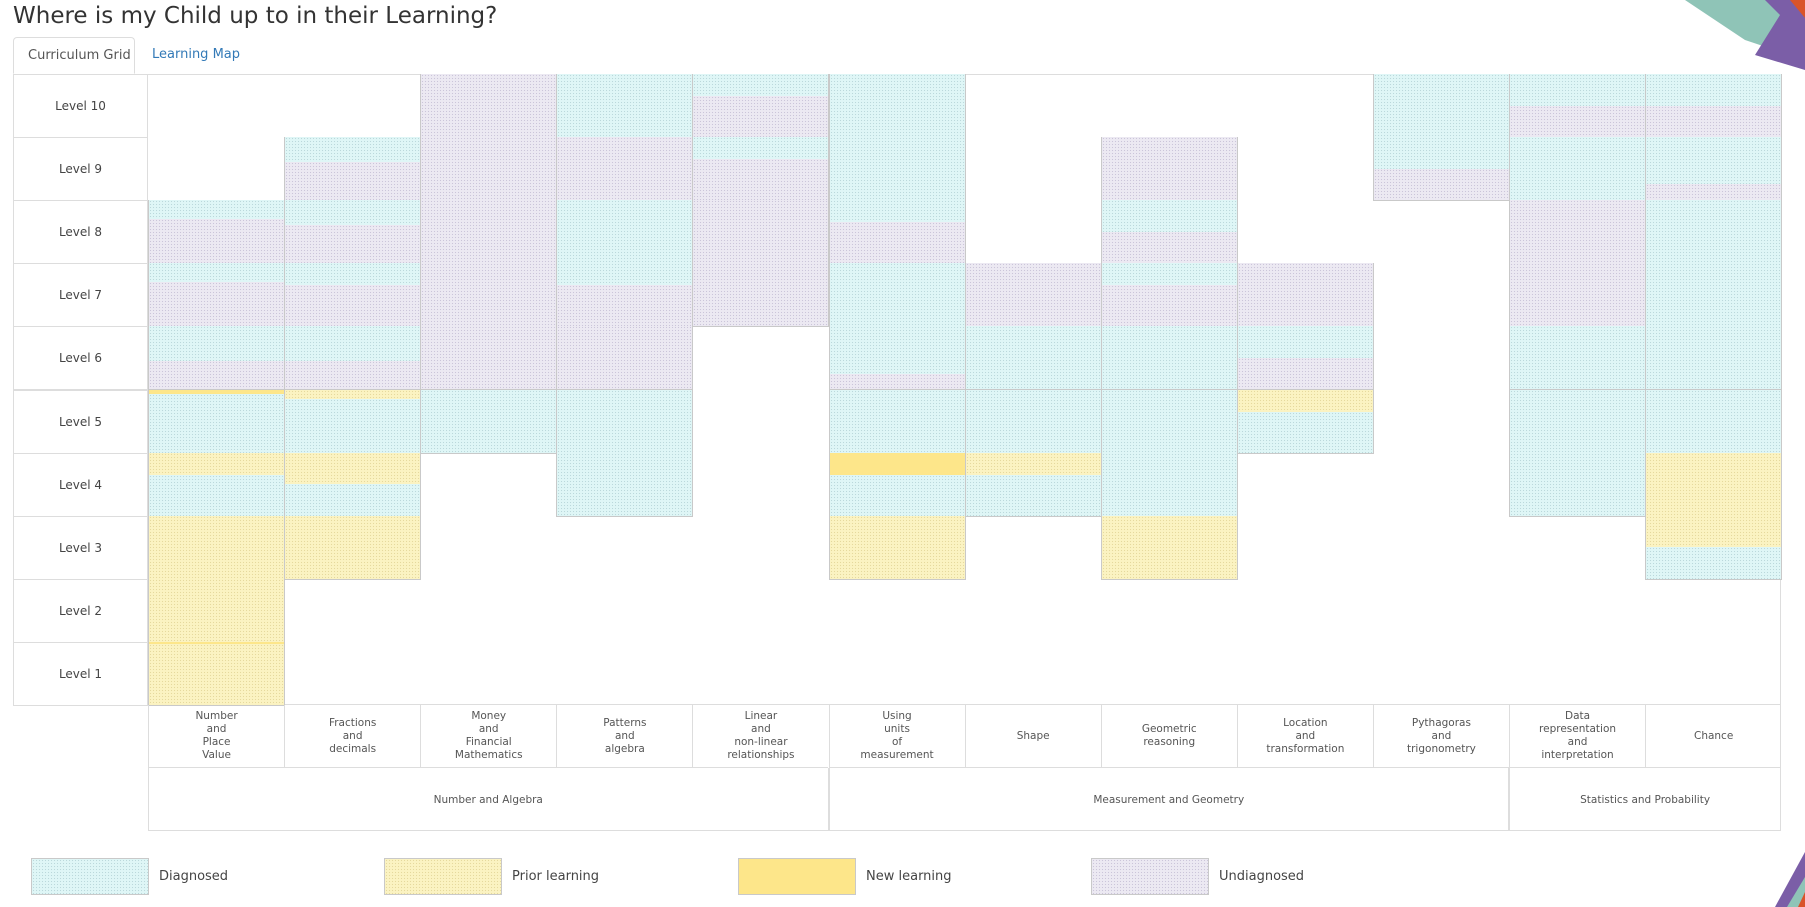 This screenshot has height=907, width=1805. Describe the element at coordinates (760, 736) in the screenshot. I see `strand-label: Linear and non-linear relationships` at that location.